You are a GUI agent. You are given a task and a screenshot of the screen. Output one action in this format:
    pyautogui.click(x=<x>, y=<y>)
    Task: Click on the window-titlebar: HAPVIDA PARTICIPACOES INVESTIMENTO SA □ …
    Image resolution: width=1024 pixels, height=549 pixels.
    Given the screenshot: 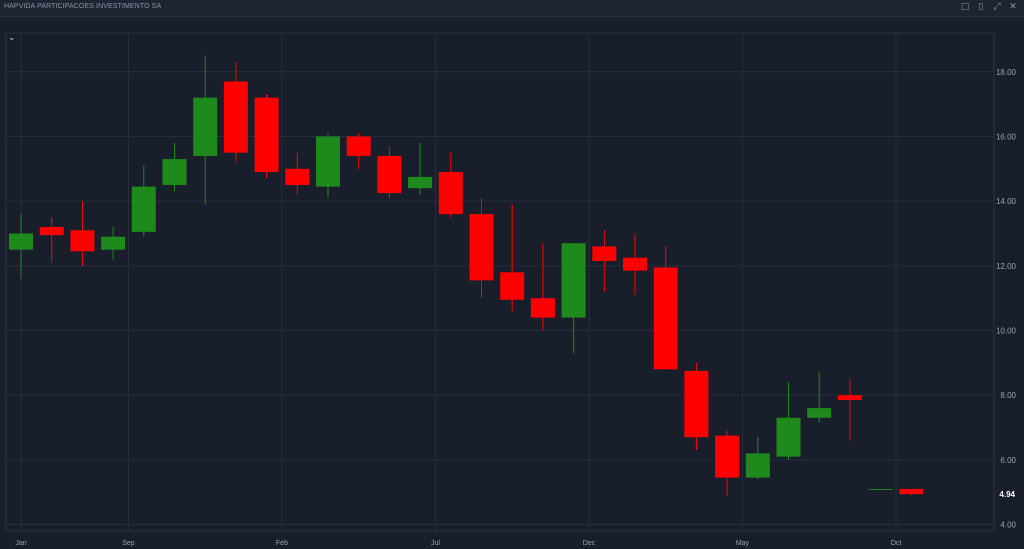 What is the action you would take?
    pyautogui.click(x=512, y=8)
    